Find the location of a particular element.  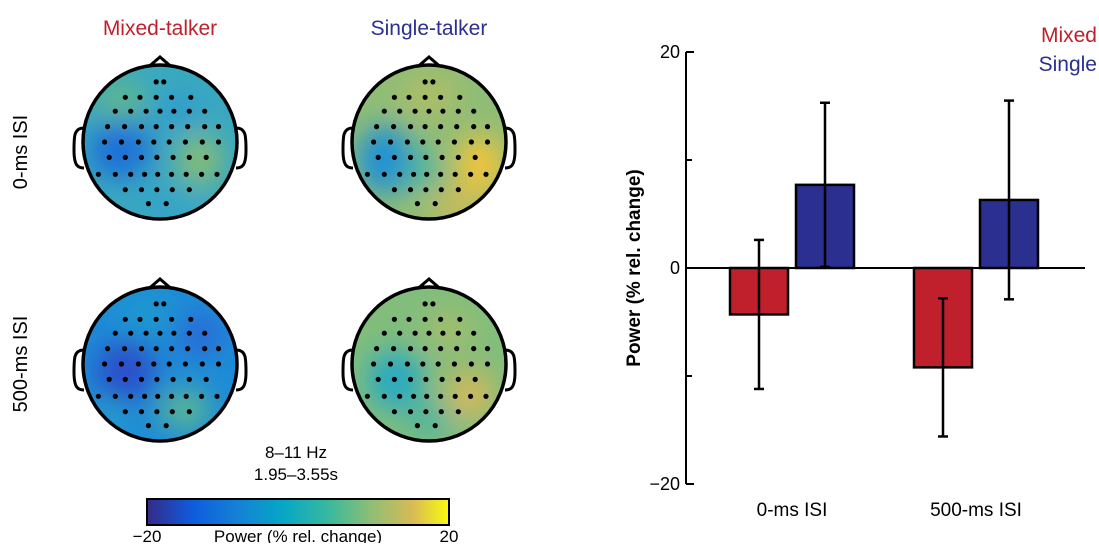

topomap-single-500ms is located at coordinates (429, 360).